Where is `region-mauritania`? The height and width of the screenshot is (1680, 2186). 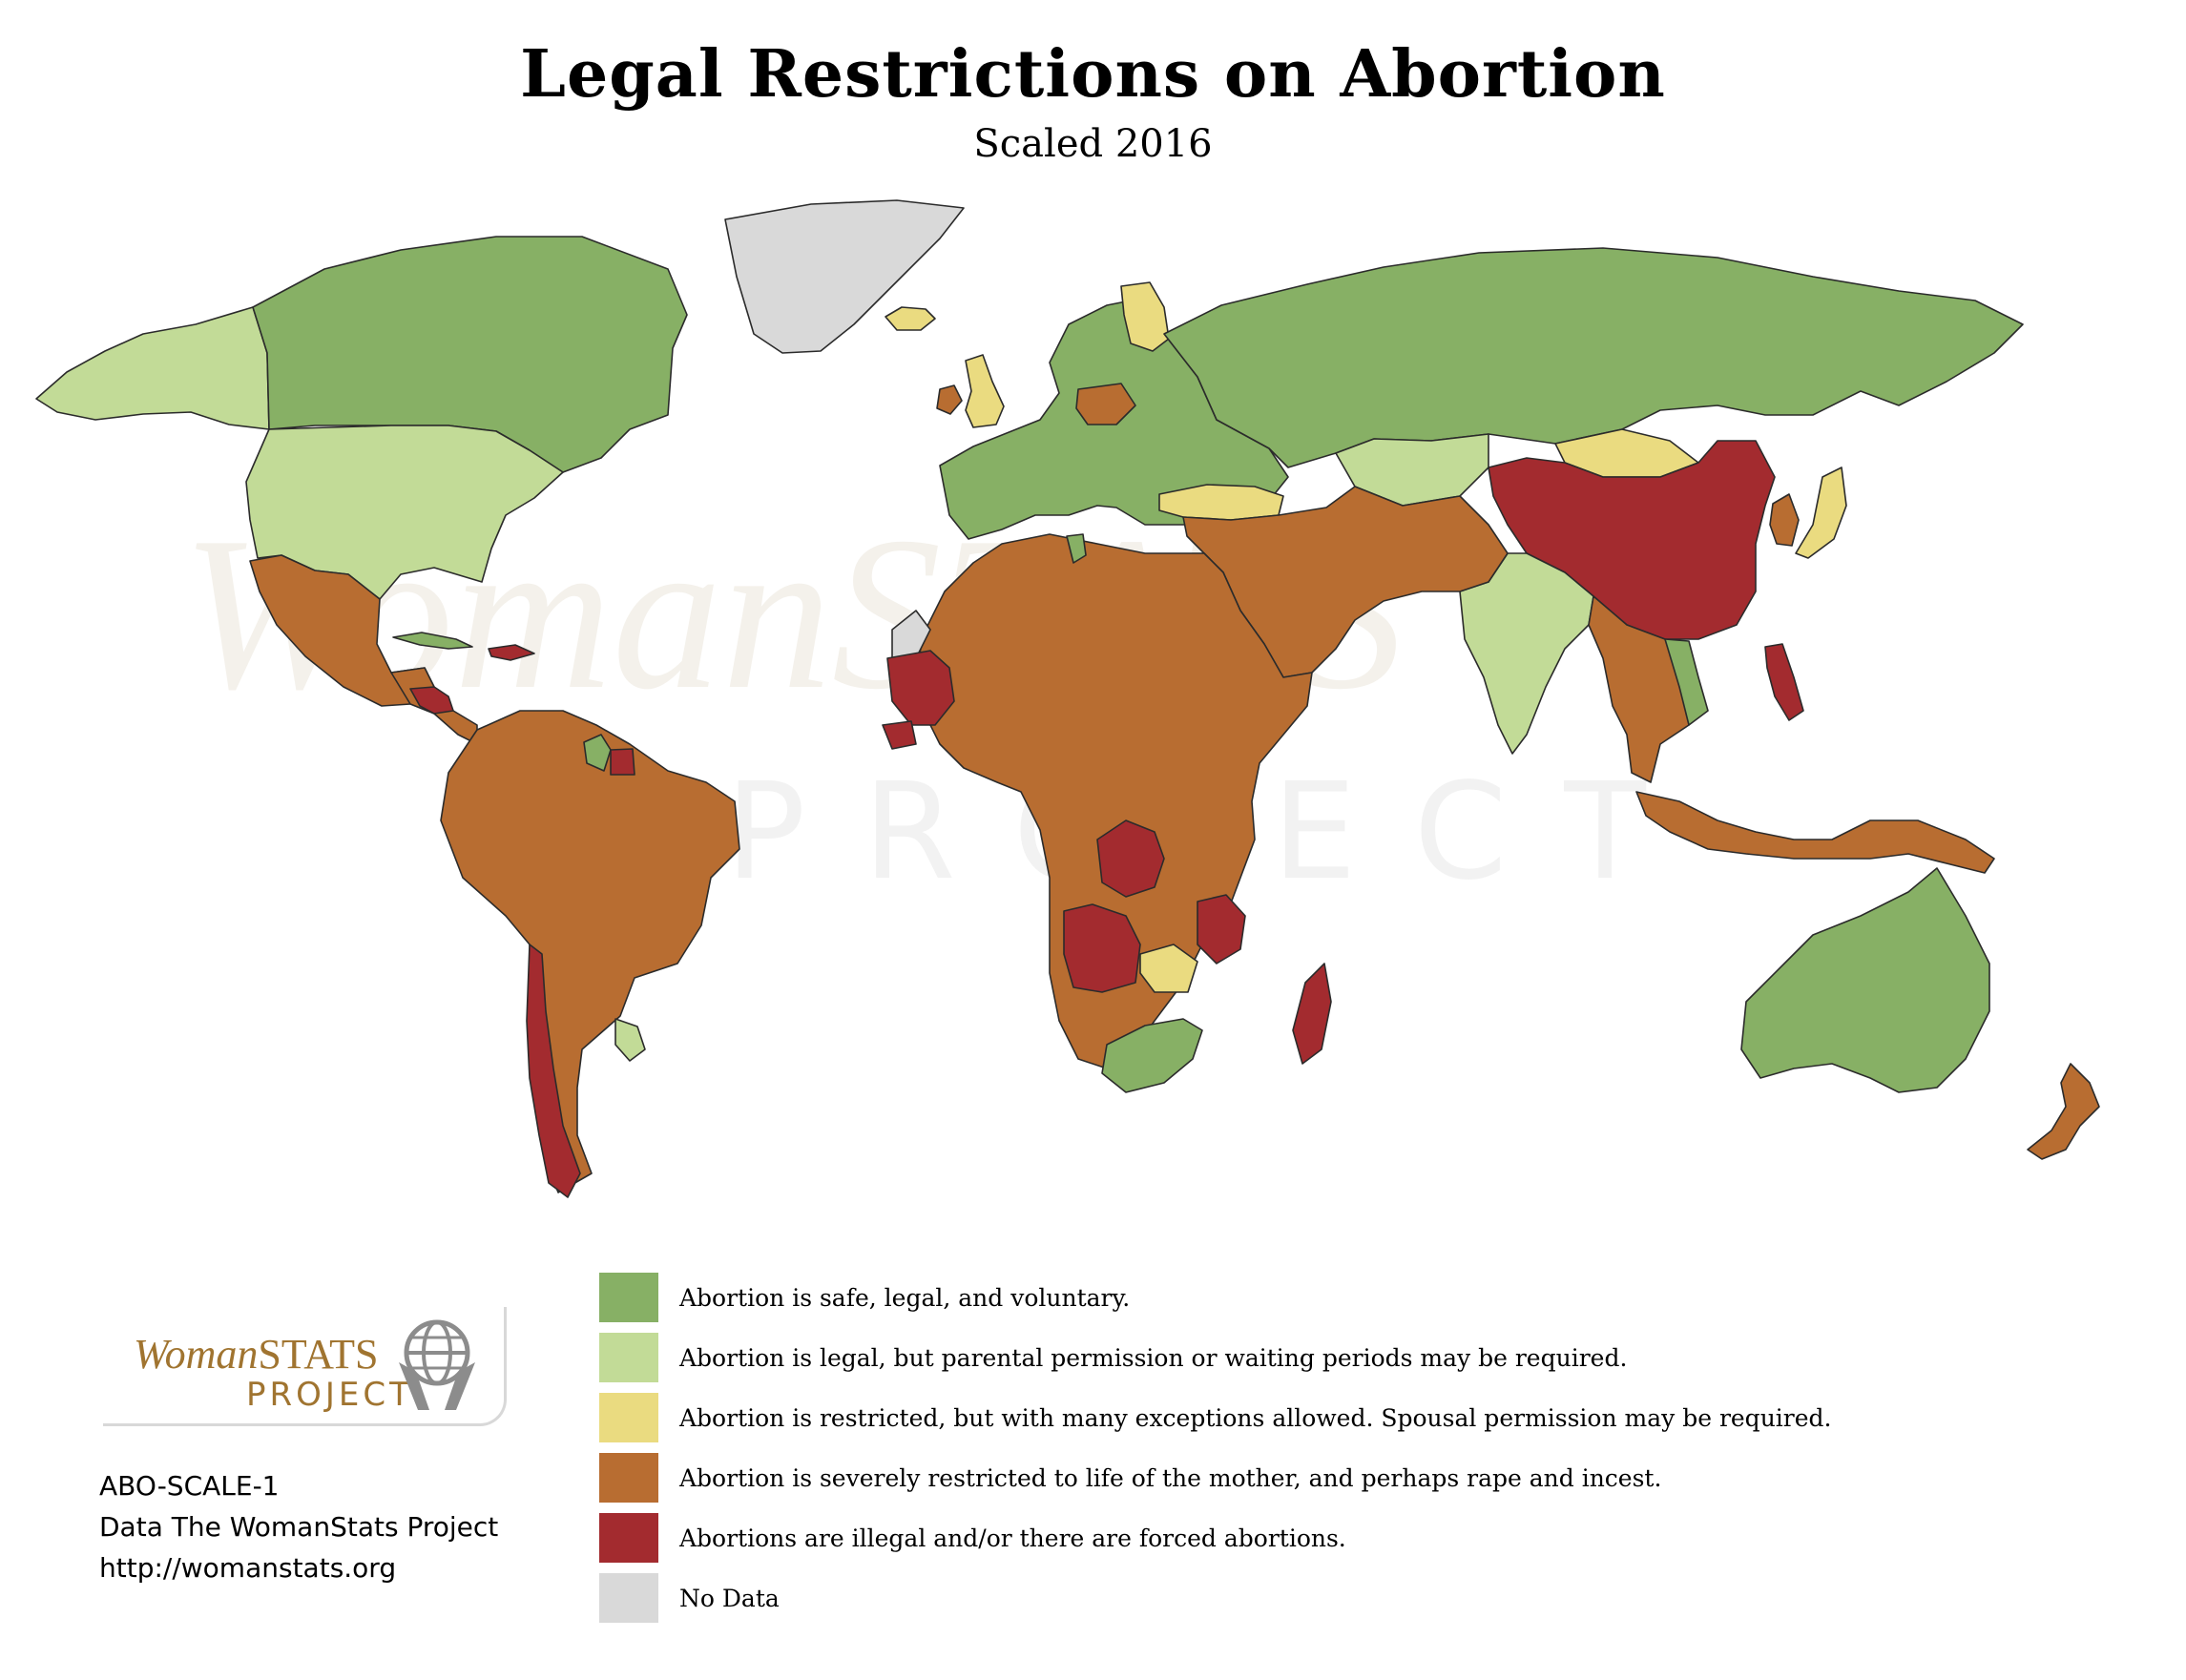
region-mauritania is located at coordinates (920, 688).